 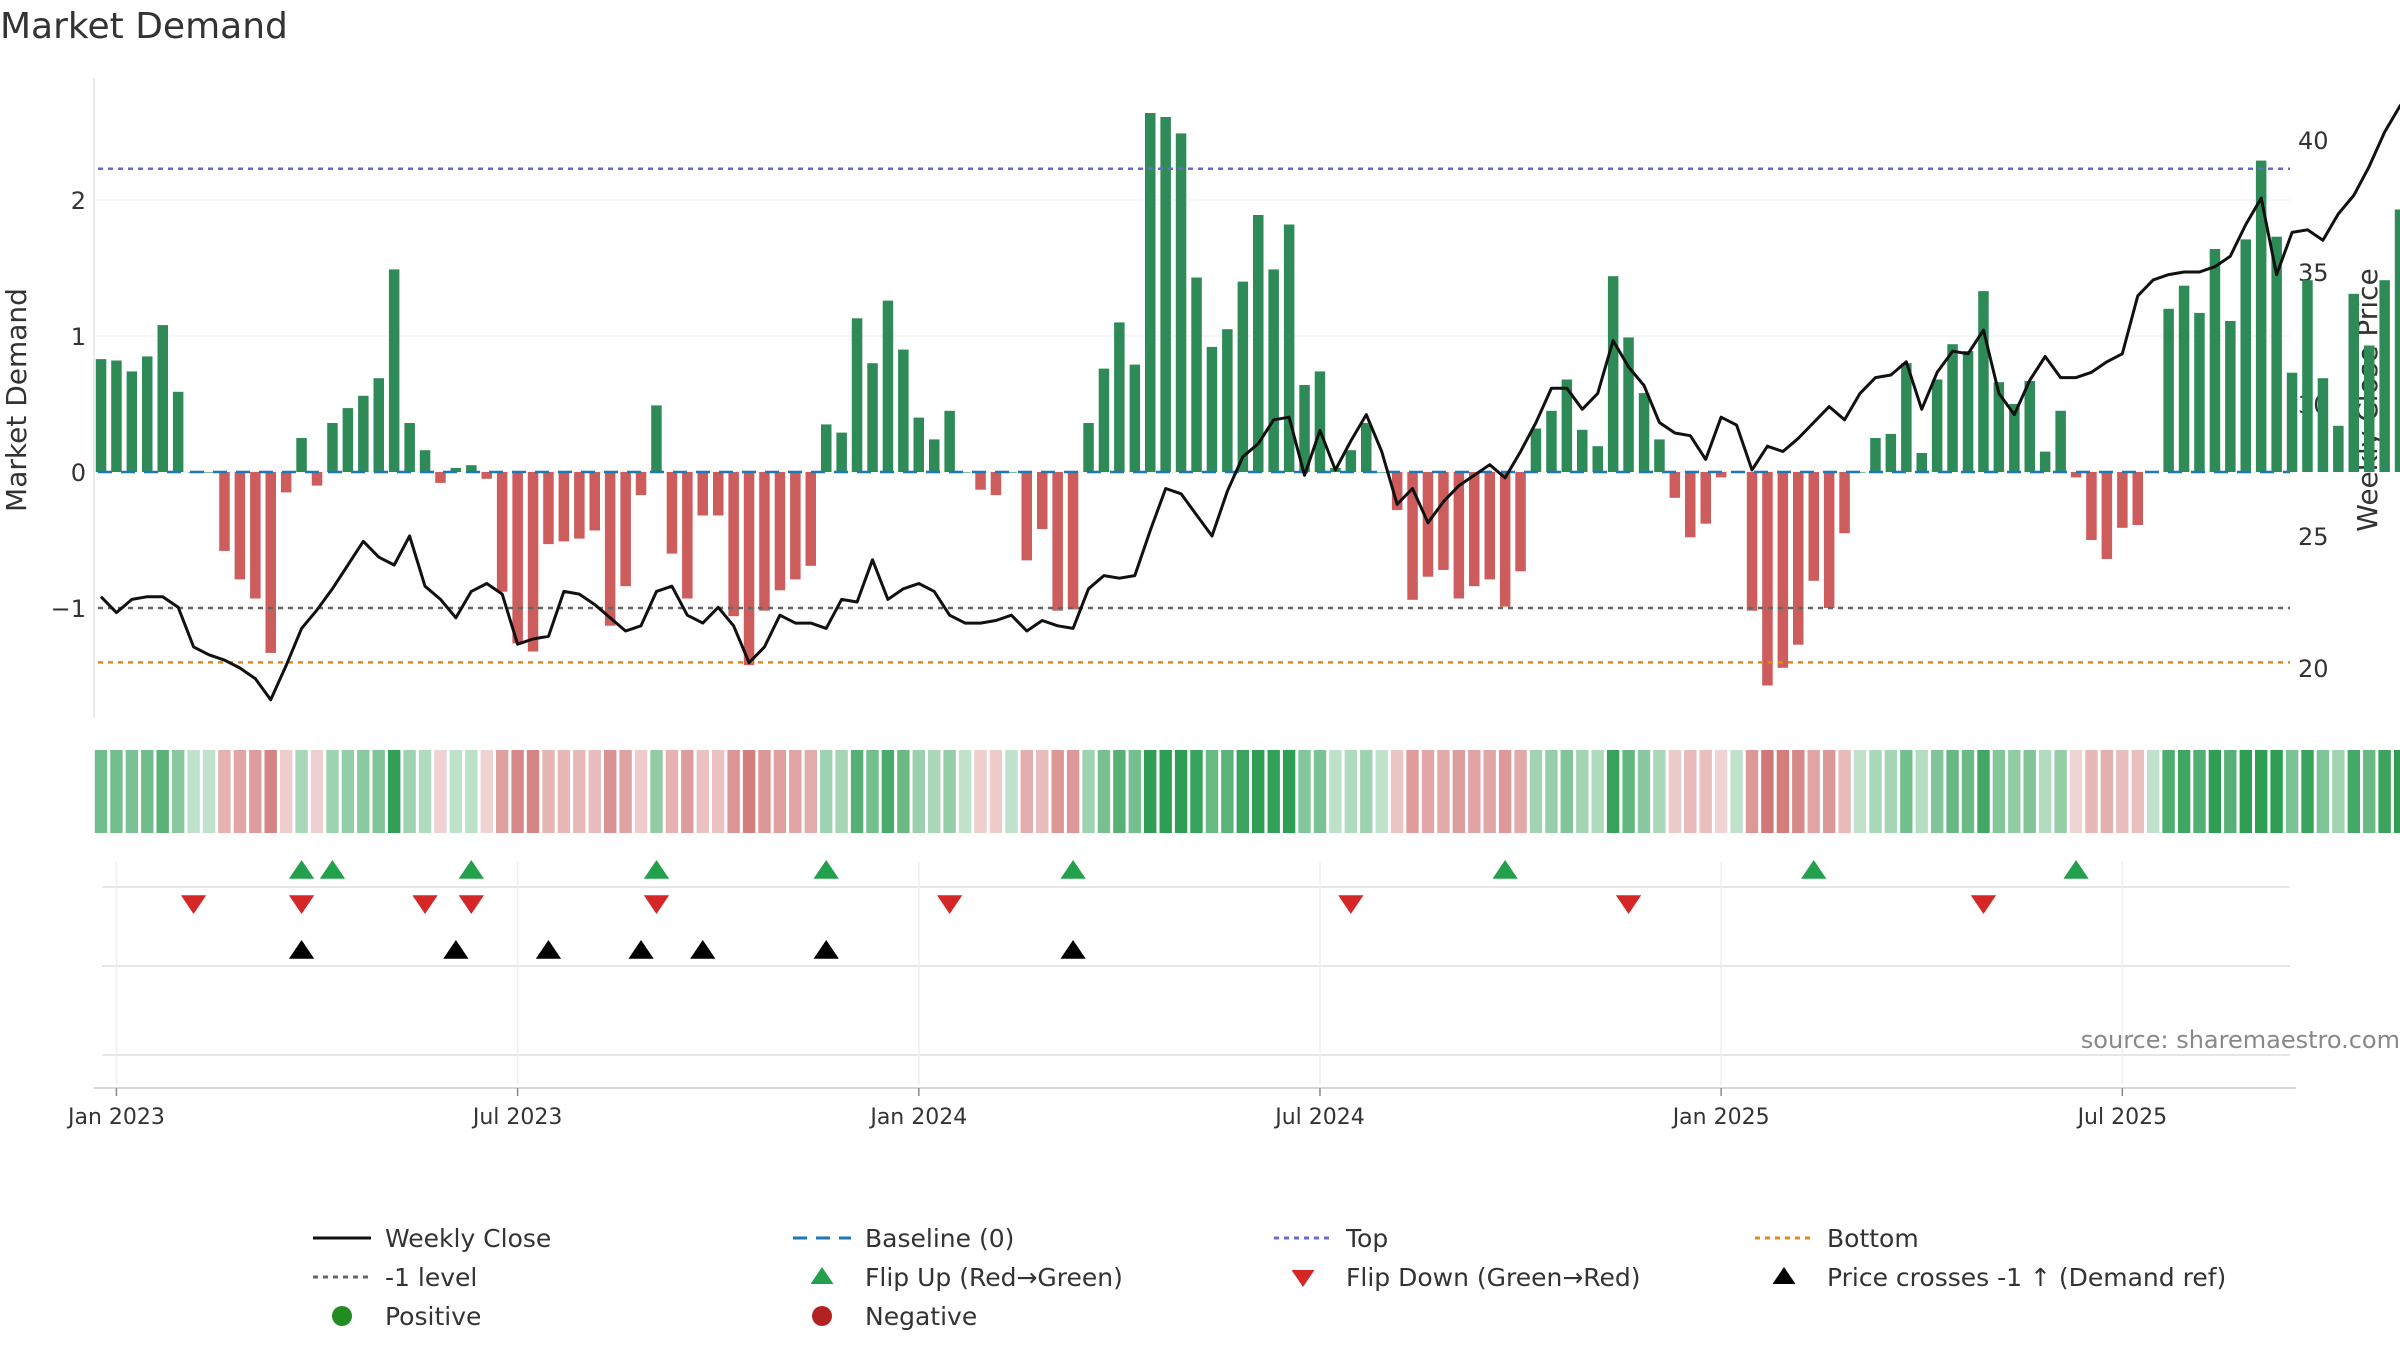 I want to click on x-tick-label: Jan 2024, so click(x=917, y=1117).